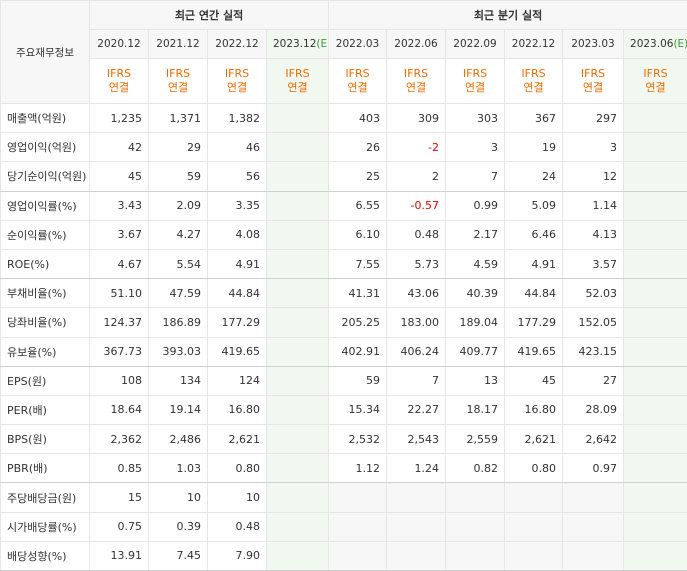 This screenshot has height=571, width=687. What do you see at coordinates (119, 439) in the screenshot?
I see `value-cell: 2,362` at bounding box center [119, 439].